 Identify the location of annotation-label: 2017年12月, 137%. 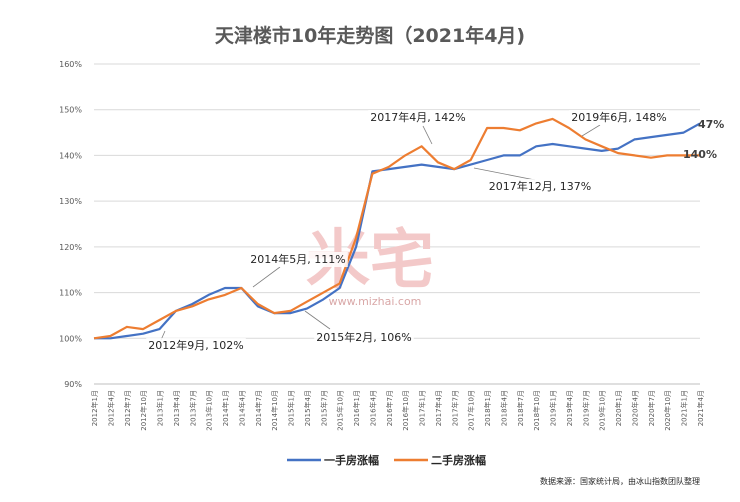
(540, 186).